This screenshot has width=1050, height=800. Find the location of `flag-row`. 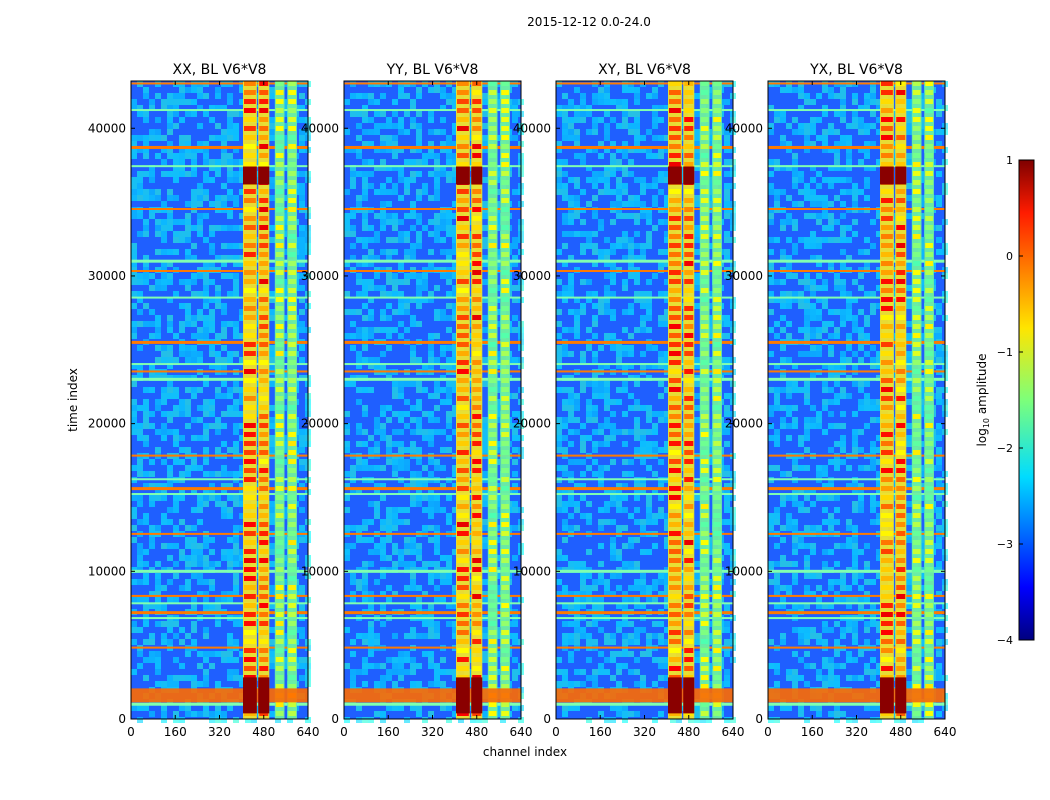

flag-row is located at coordinates (432, 571).